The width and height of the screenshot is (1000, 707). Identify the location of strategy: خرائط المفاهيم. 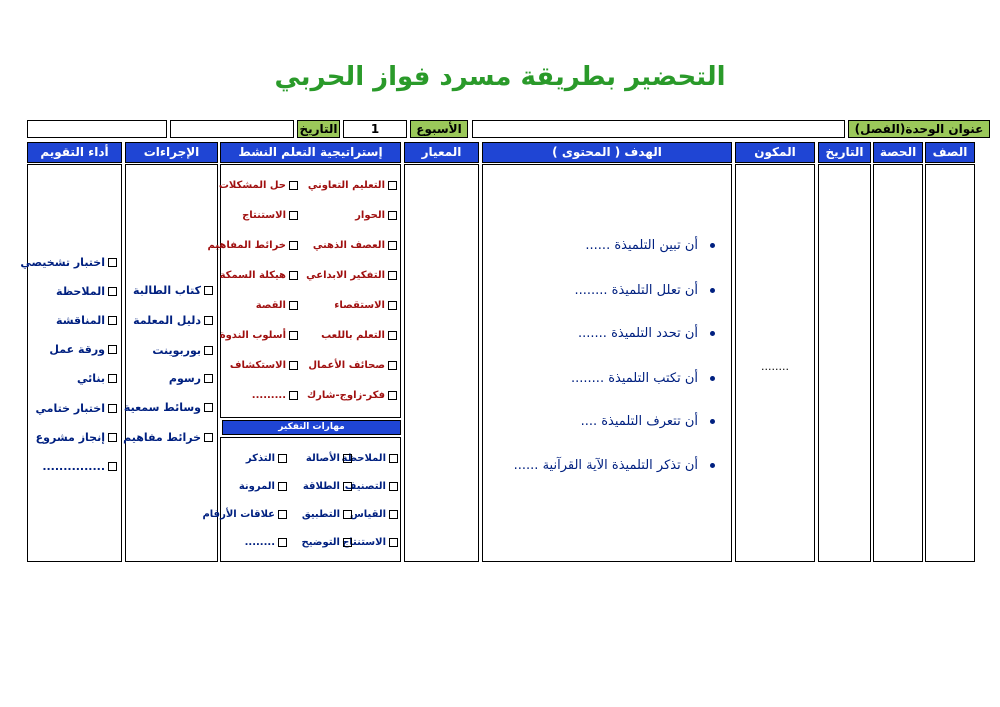
(253, 245).